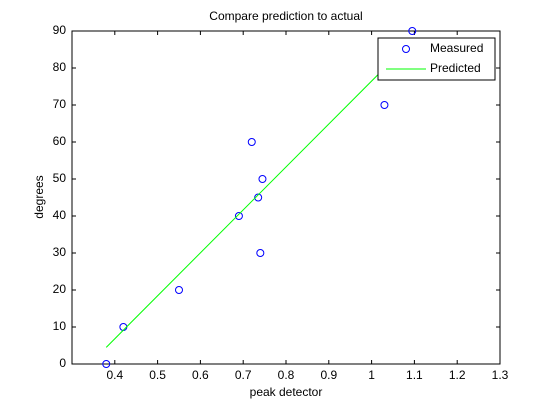 The height and width of the screenshot is (409, 552). I want to click on y-tick-label: 10, so click(60, 326).